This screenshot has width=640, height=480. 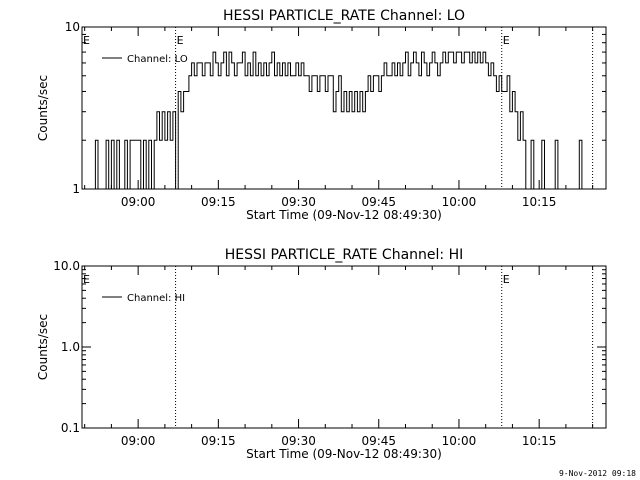 I want to click on footer-timestamp: 9-Nov-2012 09:18, so click(x=597, y=473).